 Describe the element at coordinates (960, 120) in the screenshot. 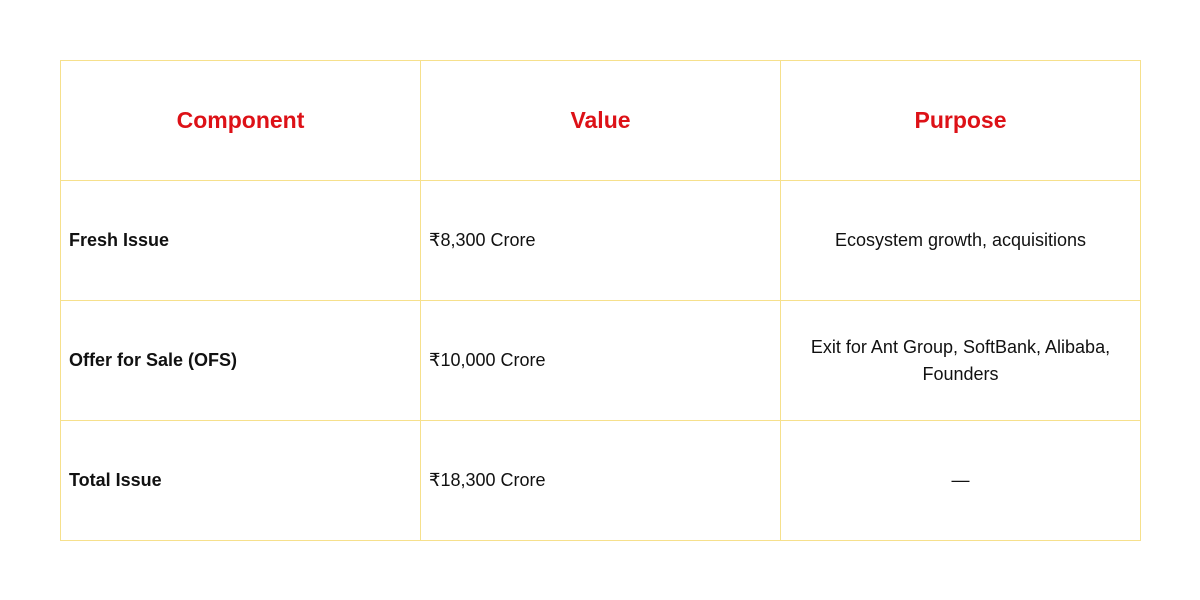

I see `header-purpose: Purpose` at that location.